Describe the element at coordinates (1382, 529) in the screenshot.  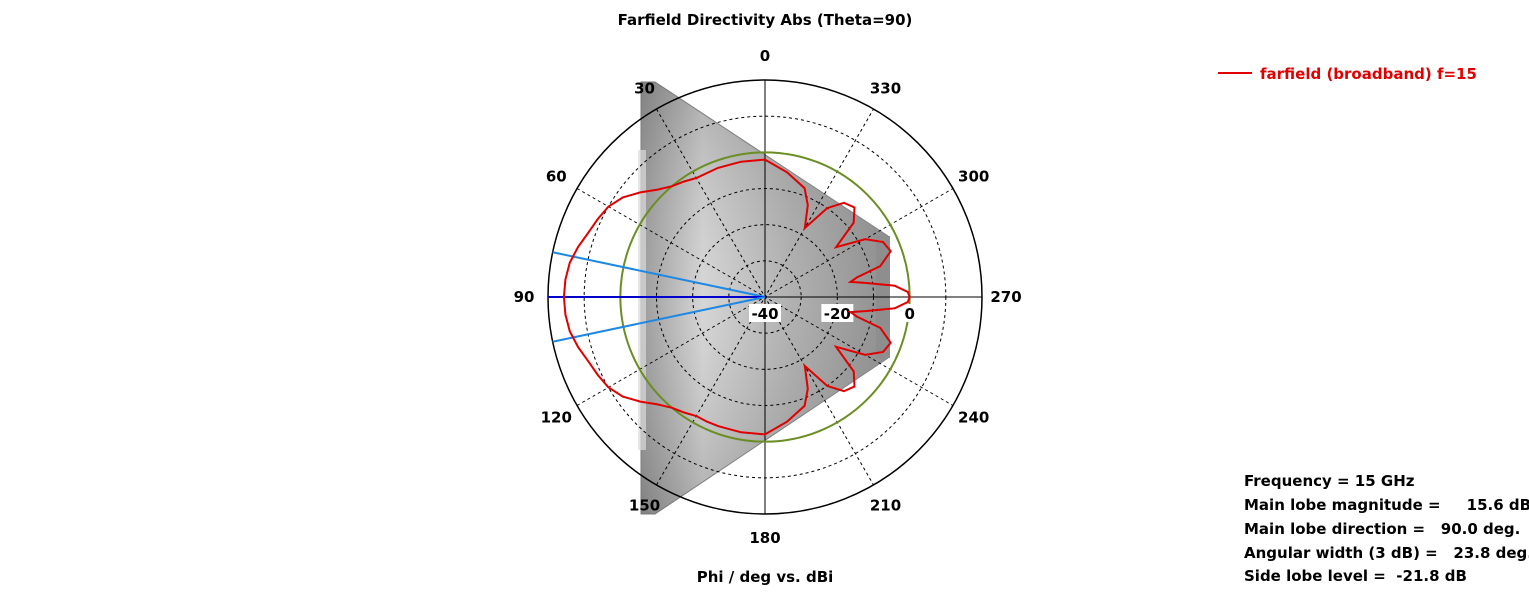
I see `info-main-lobe-direction: Main lobe direction = 90.0 deg.` at that location.